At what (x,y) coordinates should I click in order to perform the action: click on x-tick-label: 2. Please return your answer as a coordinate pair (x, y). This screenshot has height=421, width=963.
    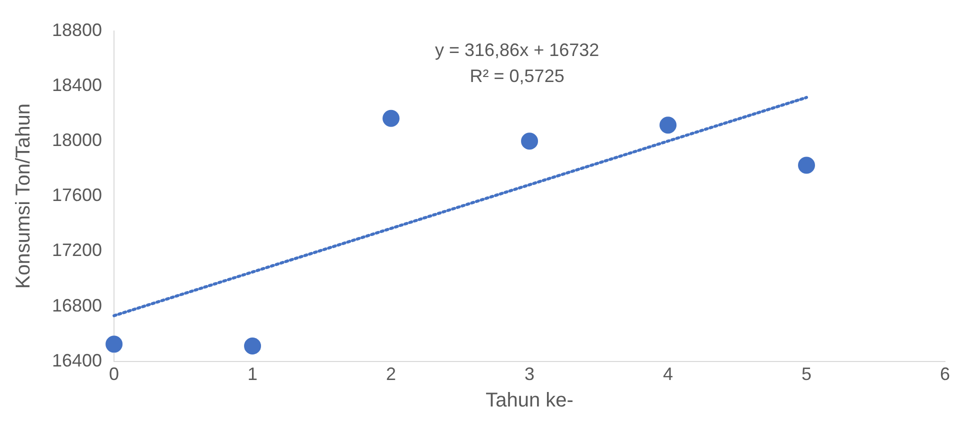
    Looking at the image, I should click on (391, 374).